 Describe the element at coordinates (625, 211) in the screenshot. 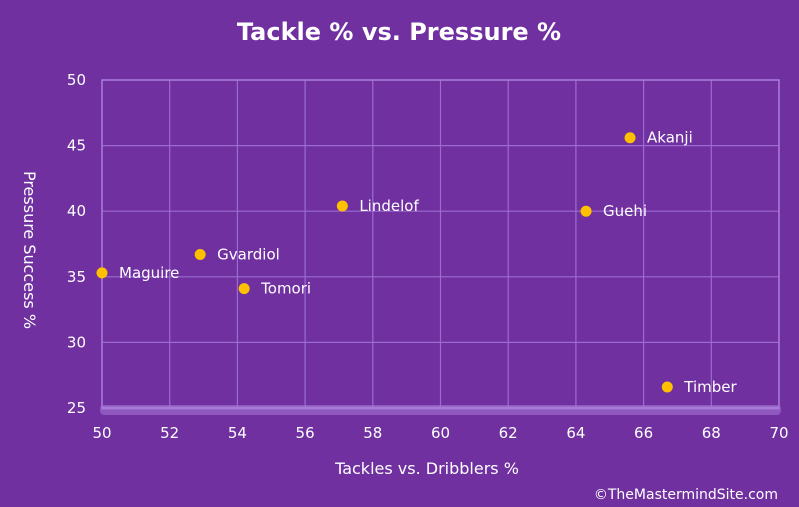

I see `data-point-label: Guehi` at that location.